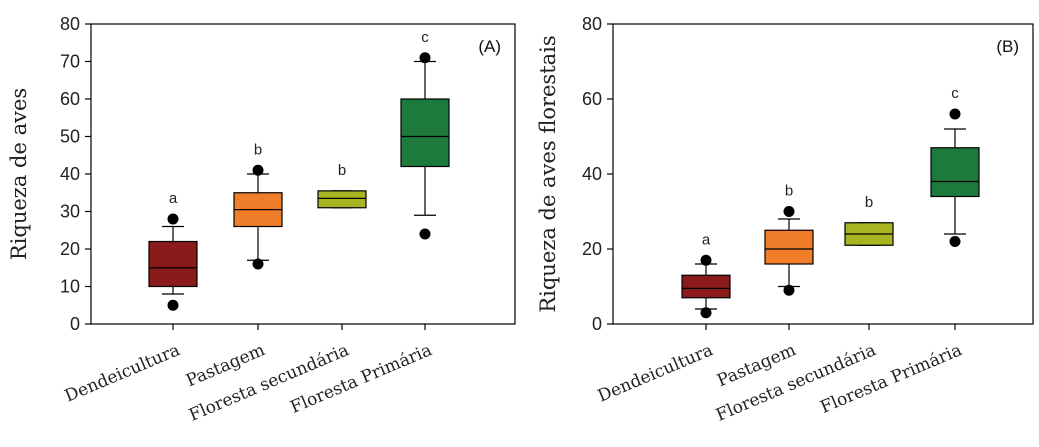 The height and width of the screenshot is (447, 1039). I want to click on y-axis-label: Riqueza de aves florestais, so click(548, 173).